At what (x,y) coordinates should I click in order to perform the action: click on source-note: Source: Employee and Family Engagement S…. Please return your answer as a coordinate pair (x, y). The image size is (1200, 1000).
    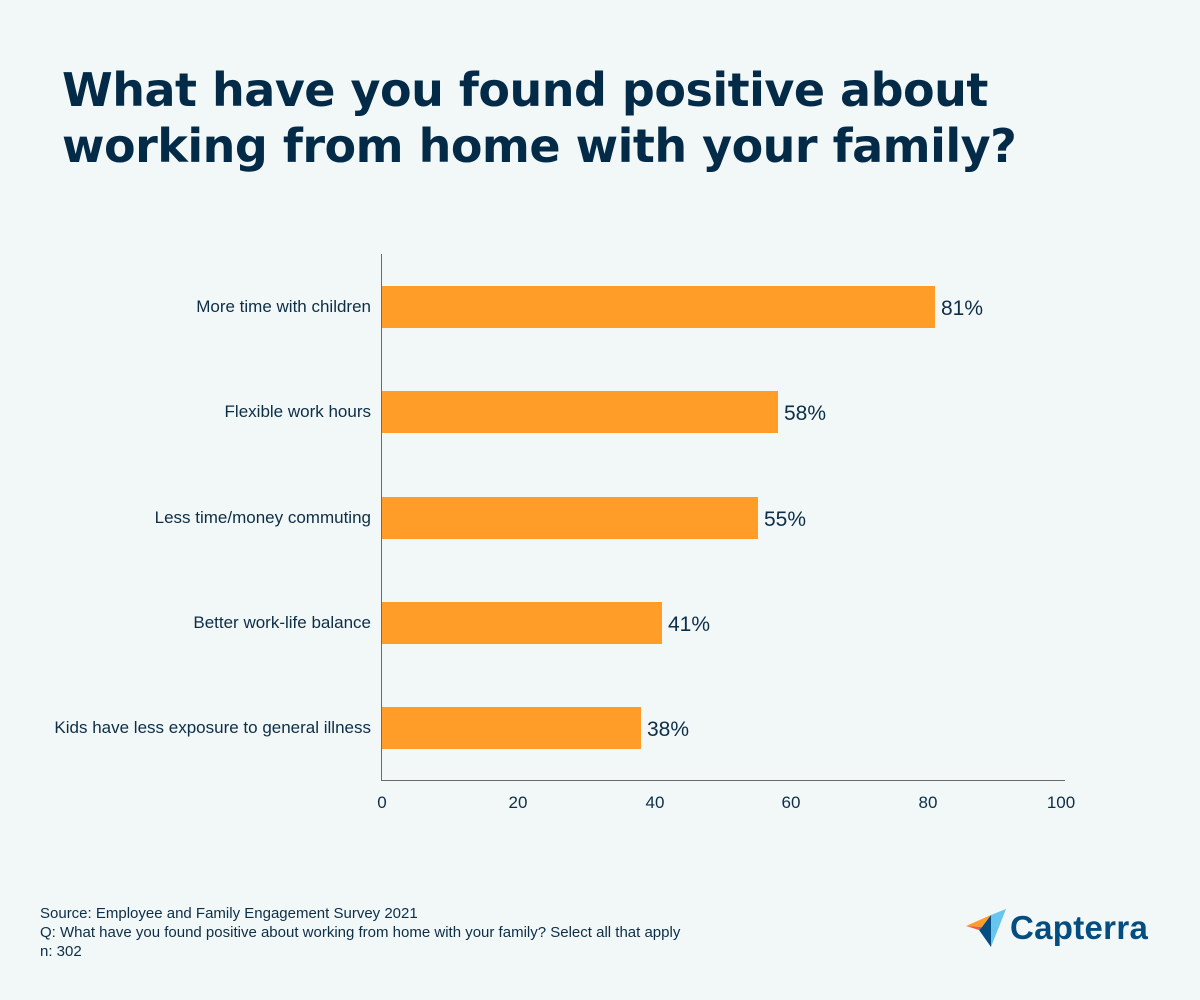
    Looking at the image, I should click on (229, 913).